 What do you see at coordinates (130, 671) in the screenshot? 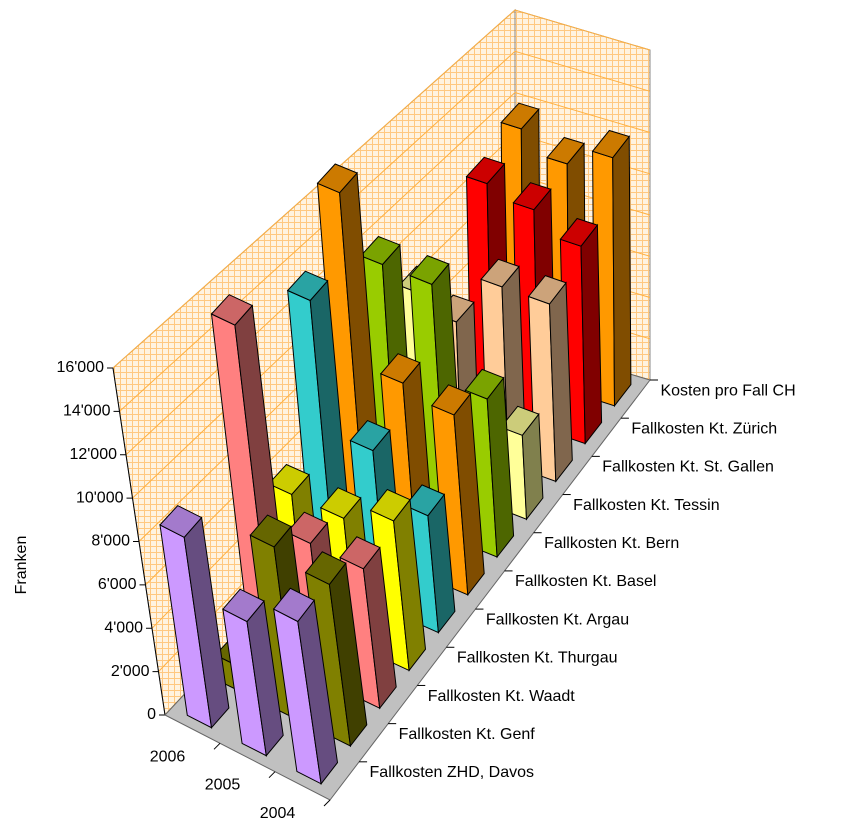
I see `y-tick-label: 2'000` at bounding box center [130, 671].